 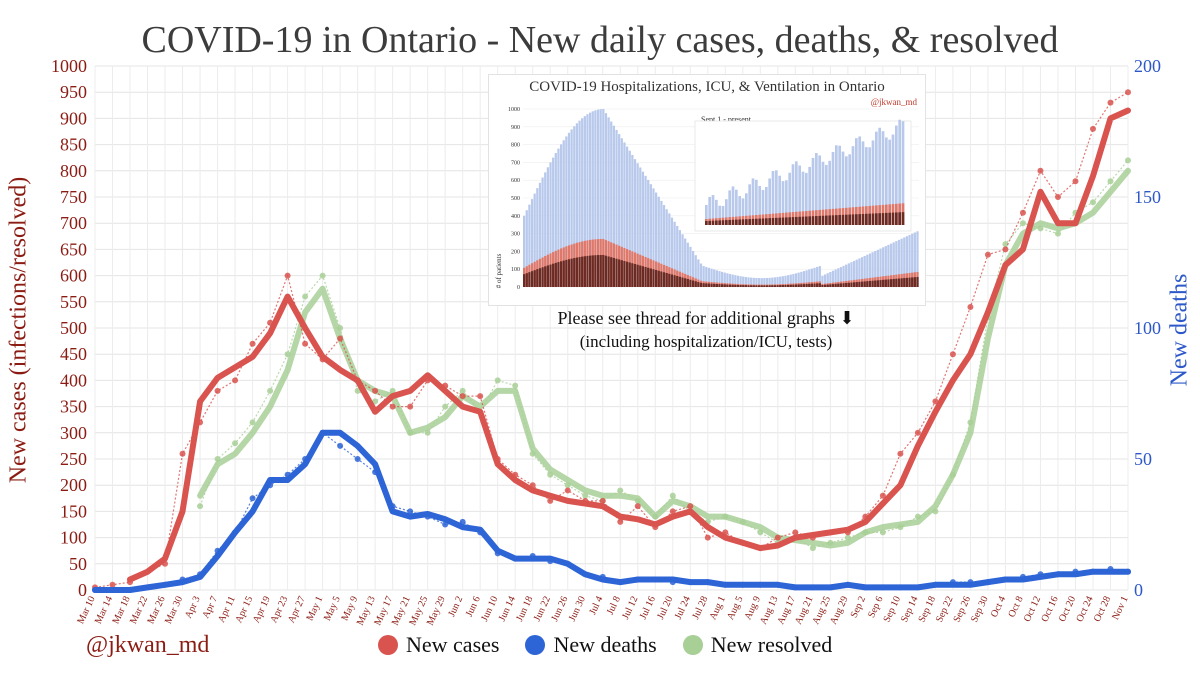 What do you see at coordinates (515, 128) in the screenshot?
I see `inset-y-tick: 900` at bounding box center [515, 128].